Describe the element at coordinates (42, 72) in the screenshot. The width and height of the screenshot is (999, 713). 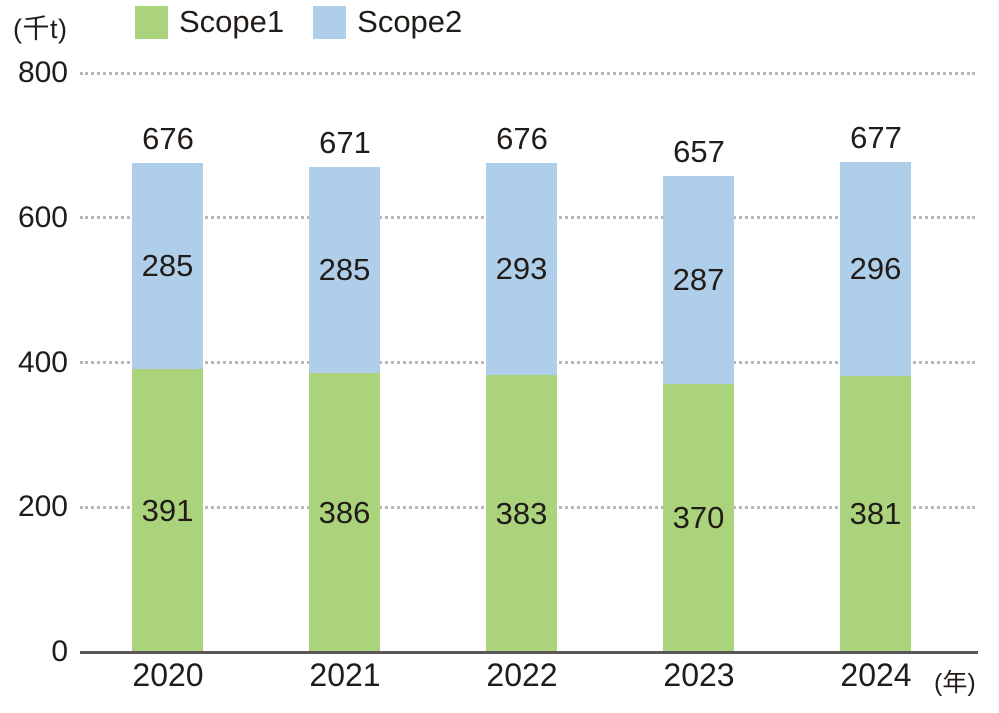
I see `y-tick-800: 800` at that location.